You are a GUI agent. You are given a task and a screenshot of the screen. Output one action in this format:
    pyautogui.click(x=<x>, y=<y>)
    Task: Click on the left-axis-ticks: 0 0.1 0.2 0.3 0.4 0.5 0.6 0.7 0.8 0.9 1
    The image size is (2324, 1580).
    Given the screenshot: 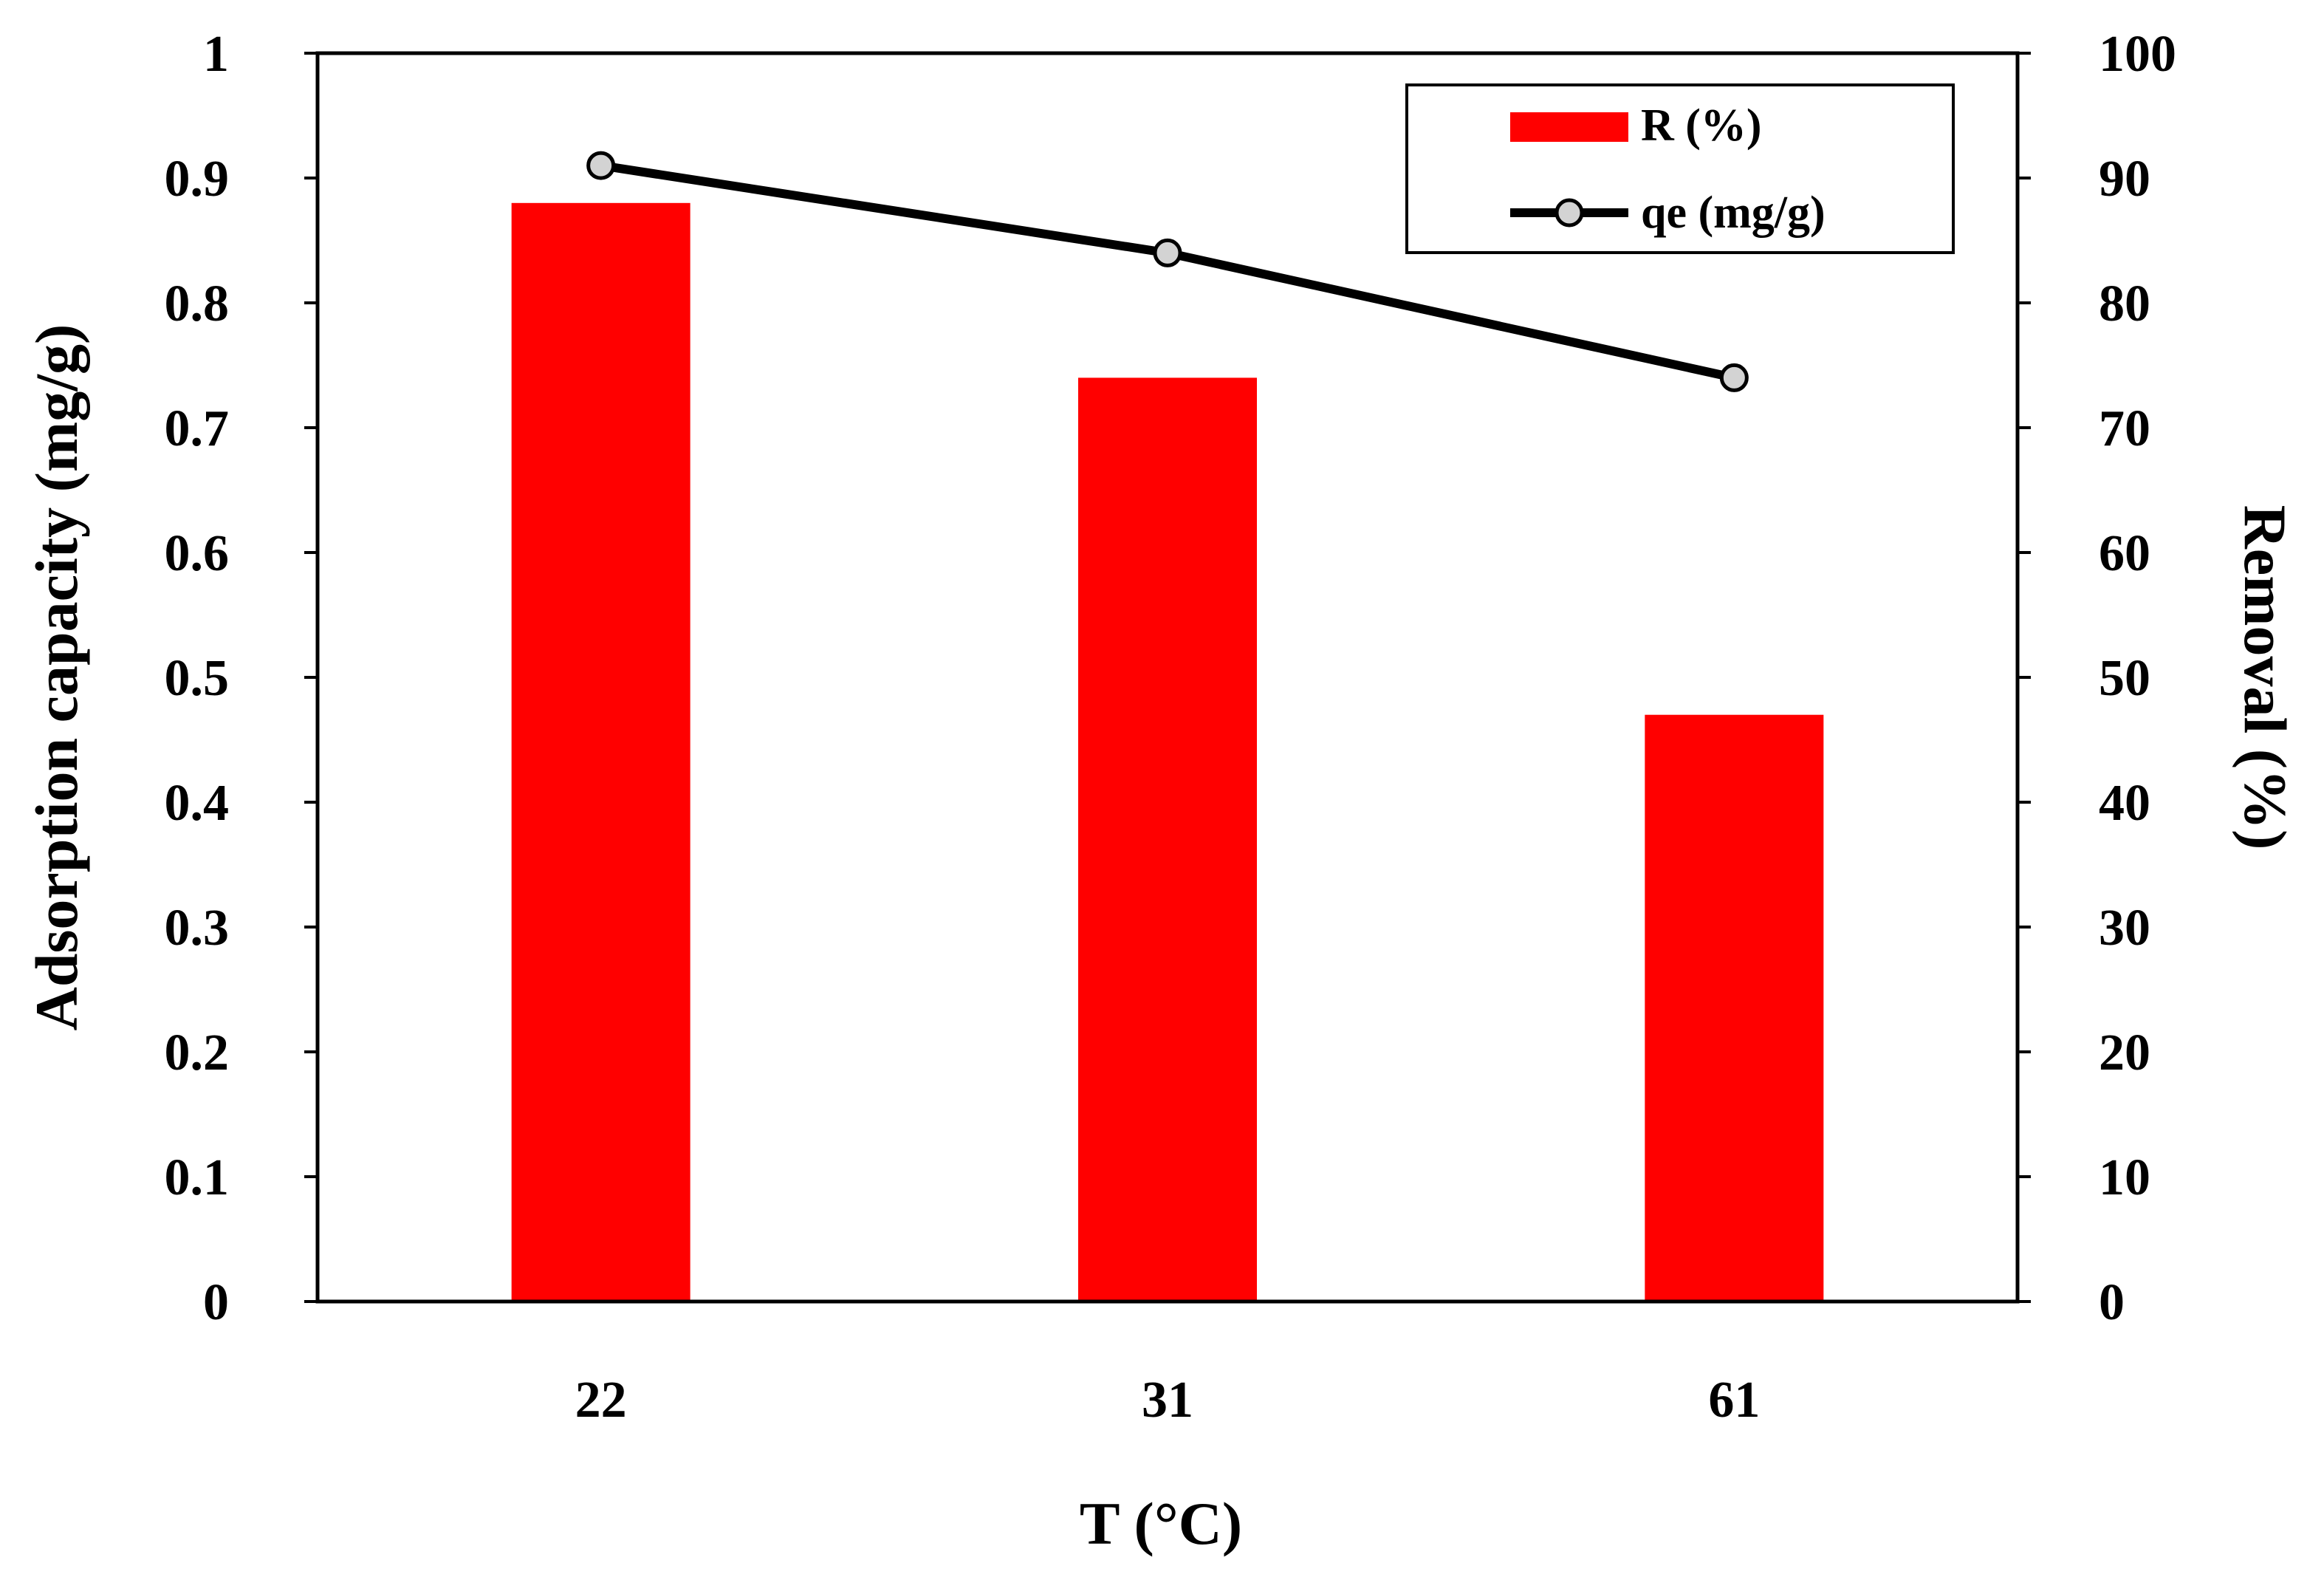 What is the action you would take?
    pyautogui.click(x=241, y=679)
    